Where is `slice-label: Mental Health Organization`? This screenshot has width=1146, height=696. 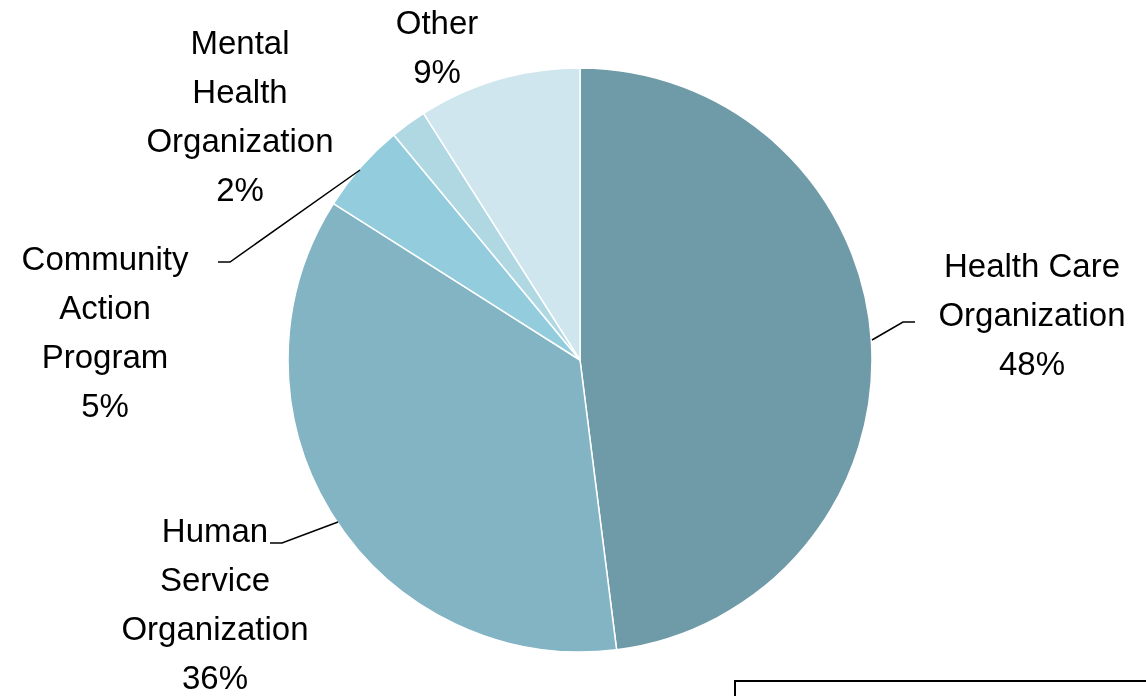 slice-label: Mental Health Organization is located at coordinates (240, 91).